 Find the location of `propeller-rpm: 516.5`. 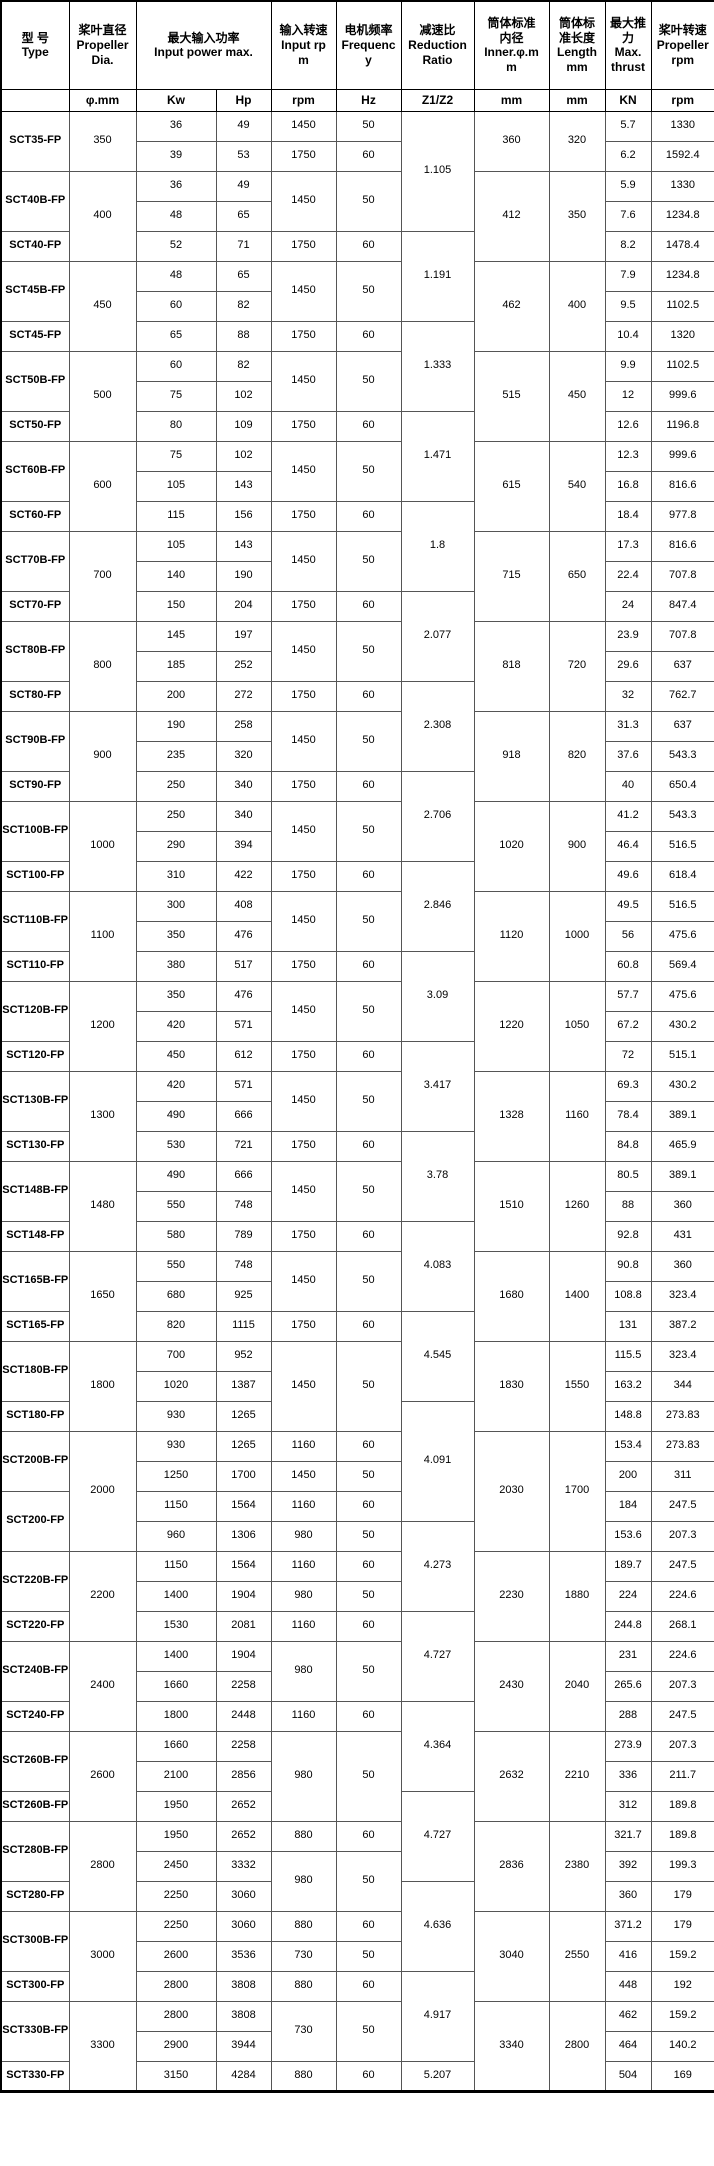

propeller-rpm: 516.5 is located at coordinates (682, 846).